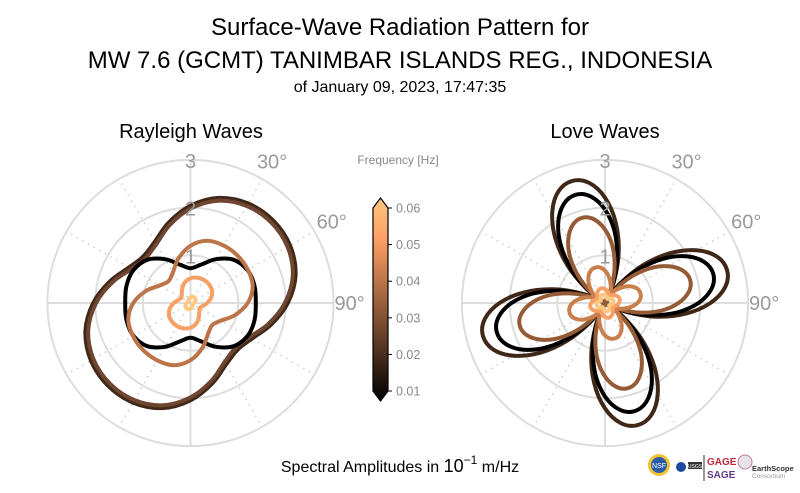  I want to click on amplitude-label: Spectral Amplitudes in 10−1 m/Hz, so click(400, 464).